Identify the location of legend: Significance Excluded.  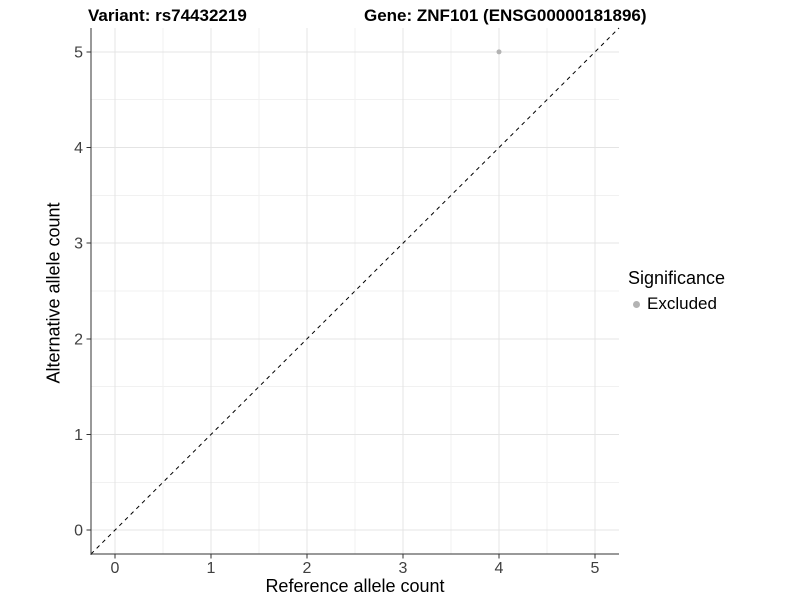
(676, 291).